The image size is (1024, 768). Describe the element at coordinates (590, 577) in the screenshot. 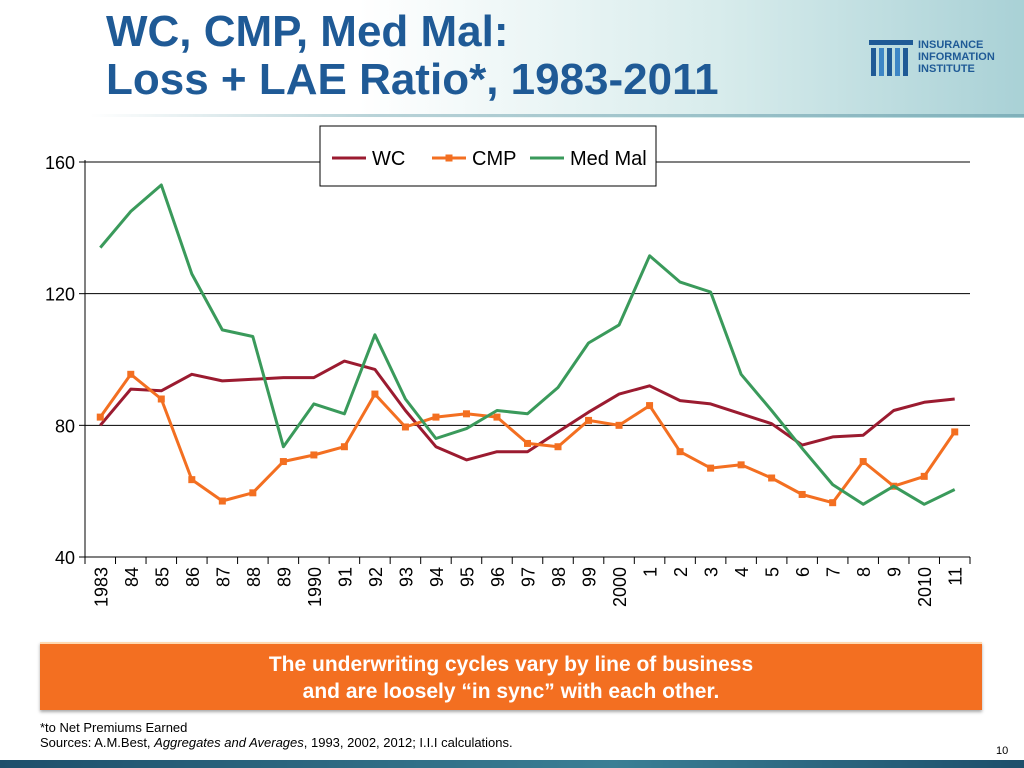

I see `x-tick-label: 99` at that location.